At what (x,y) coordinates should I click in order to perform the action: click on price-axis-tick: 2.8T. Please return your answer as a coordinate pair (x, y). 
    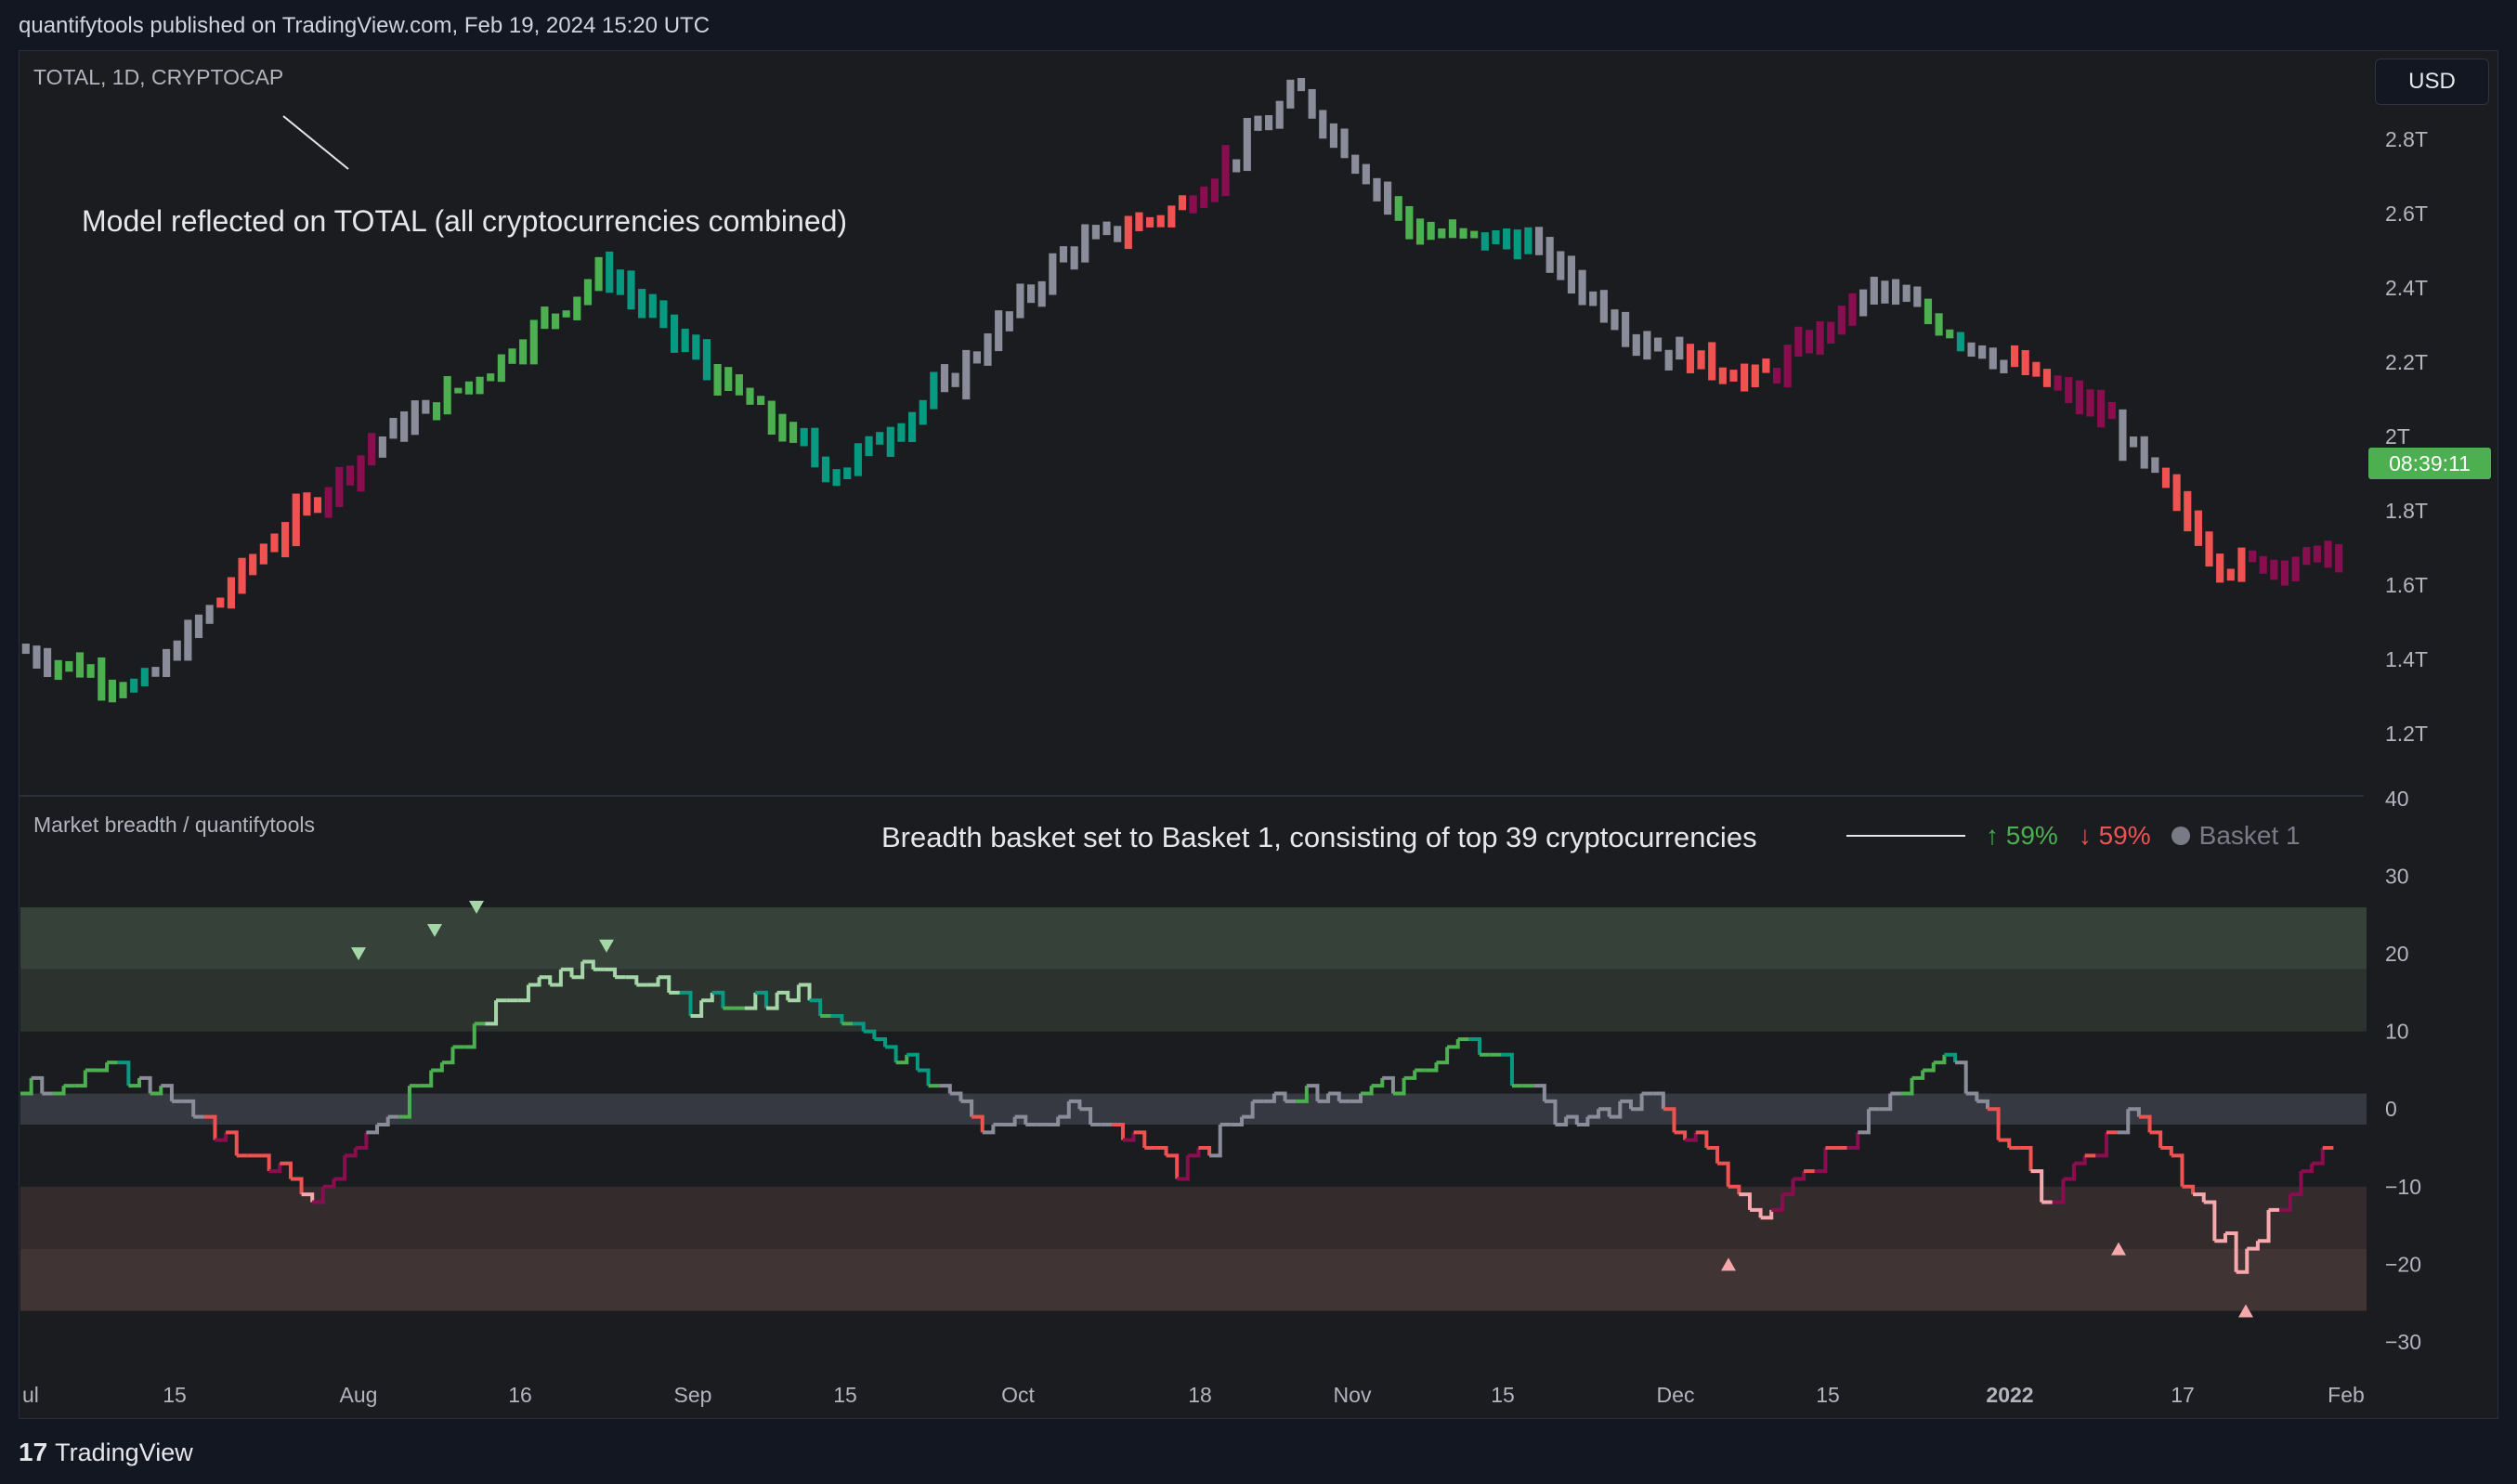
    Looking at the image, I should click on (2406, 139).